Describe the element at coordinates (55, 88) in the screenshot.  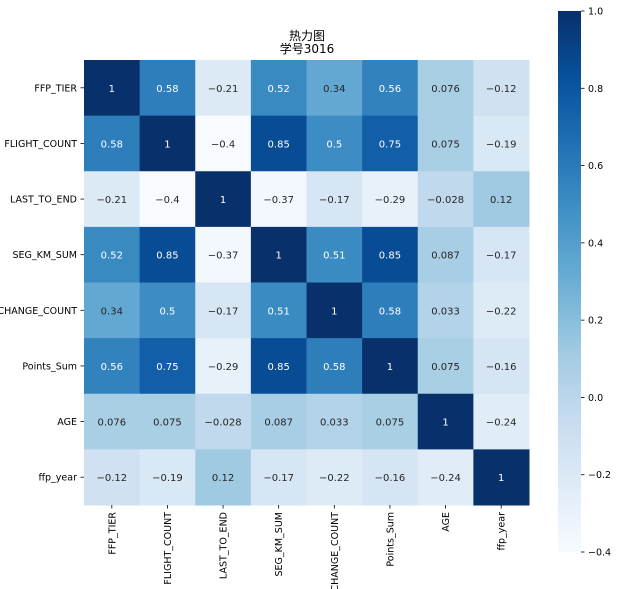
I see `y-tick-label: FFP_TIER` at that location.